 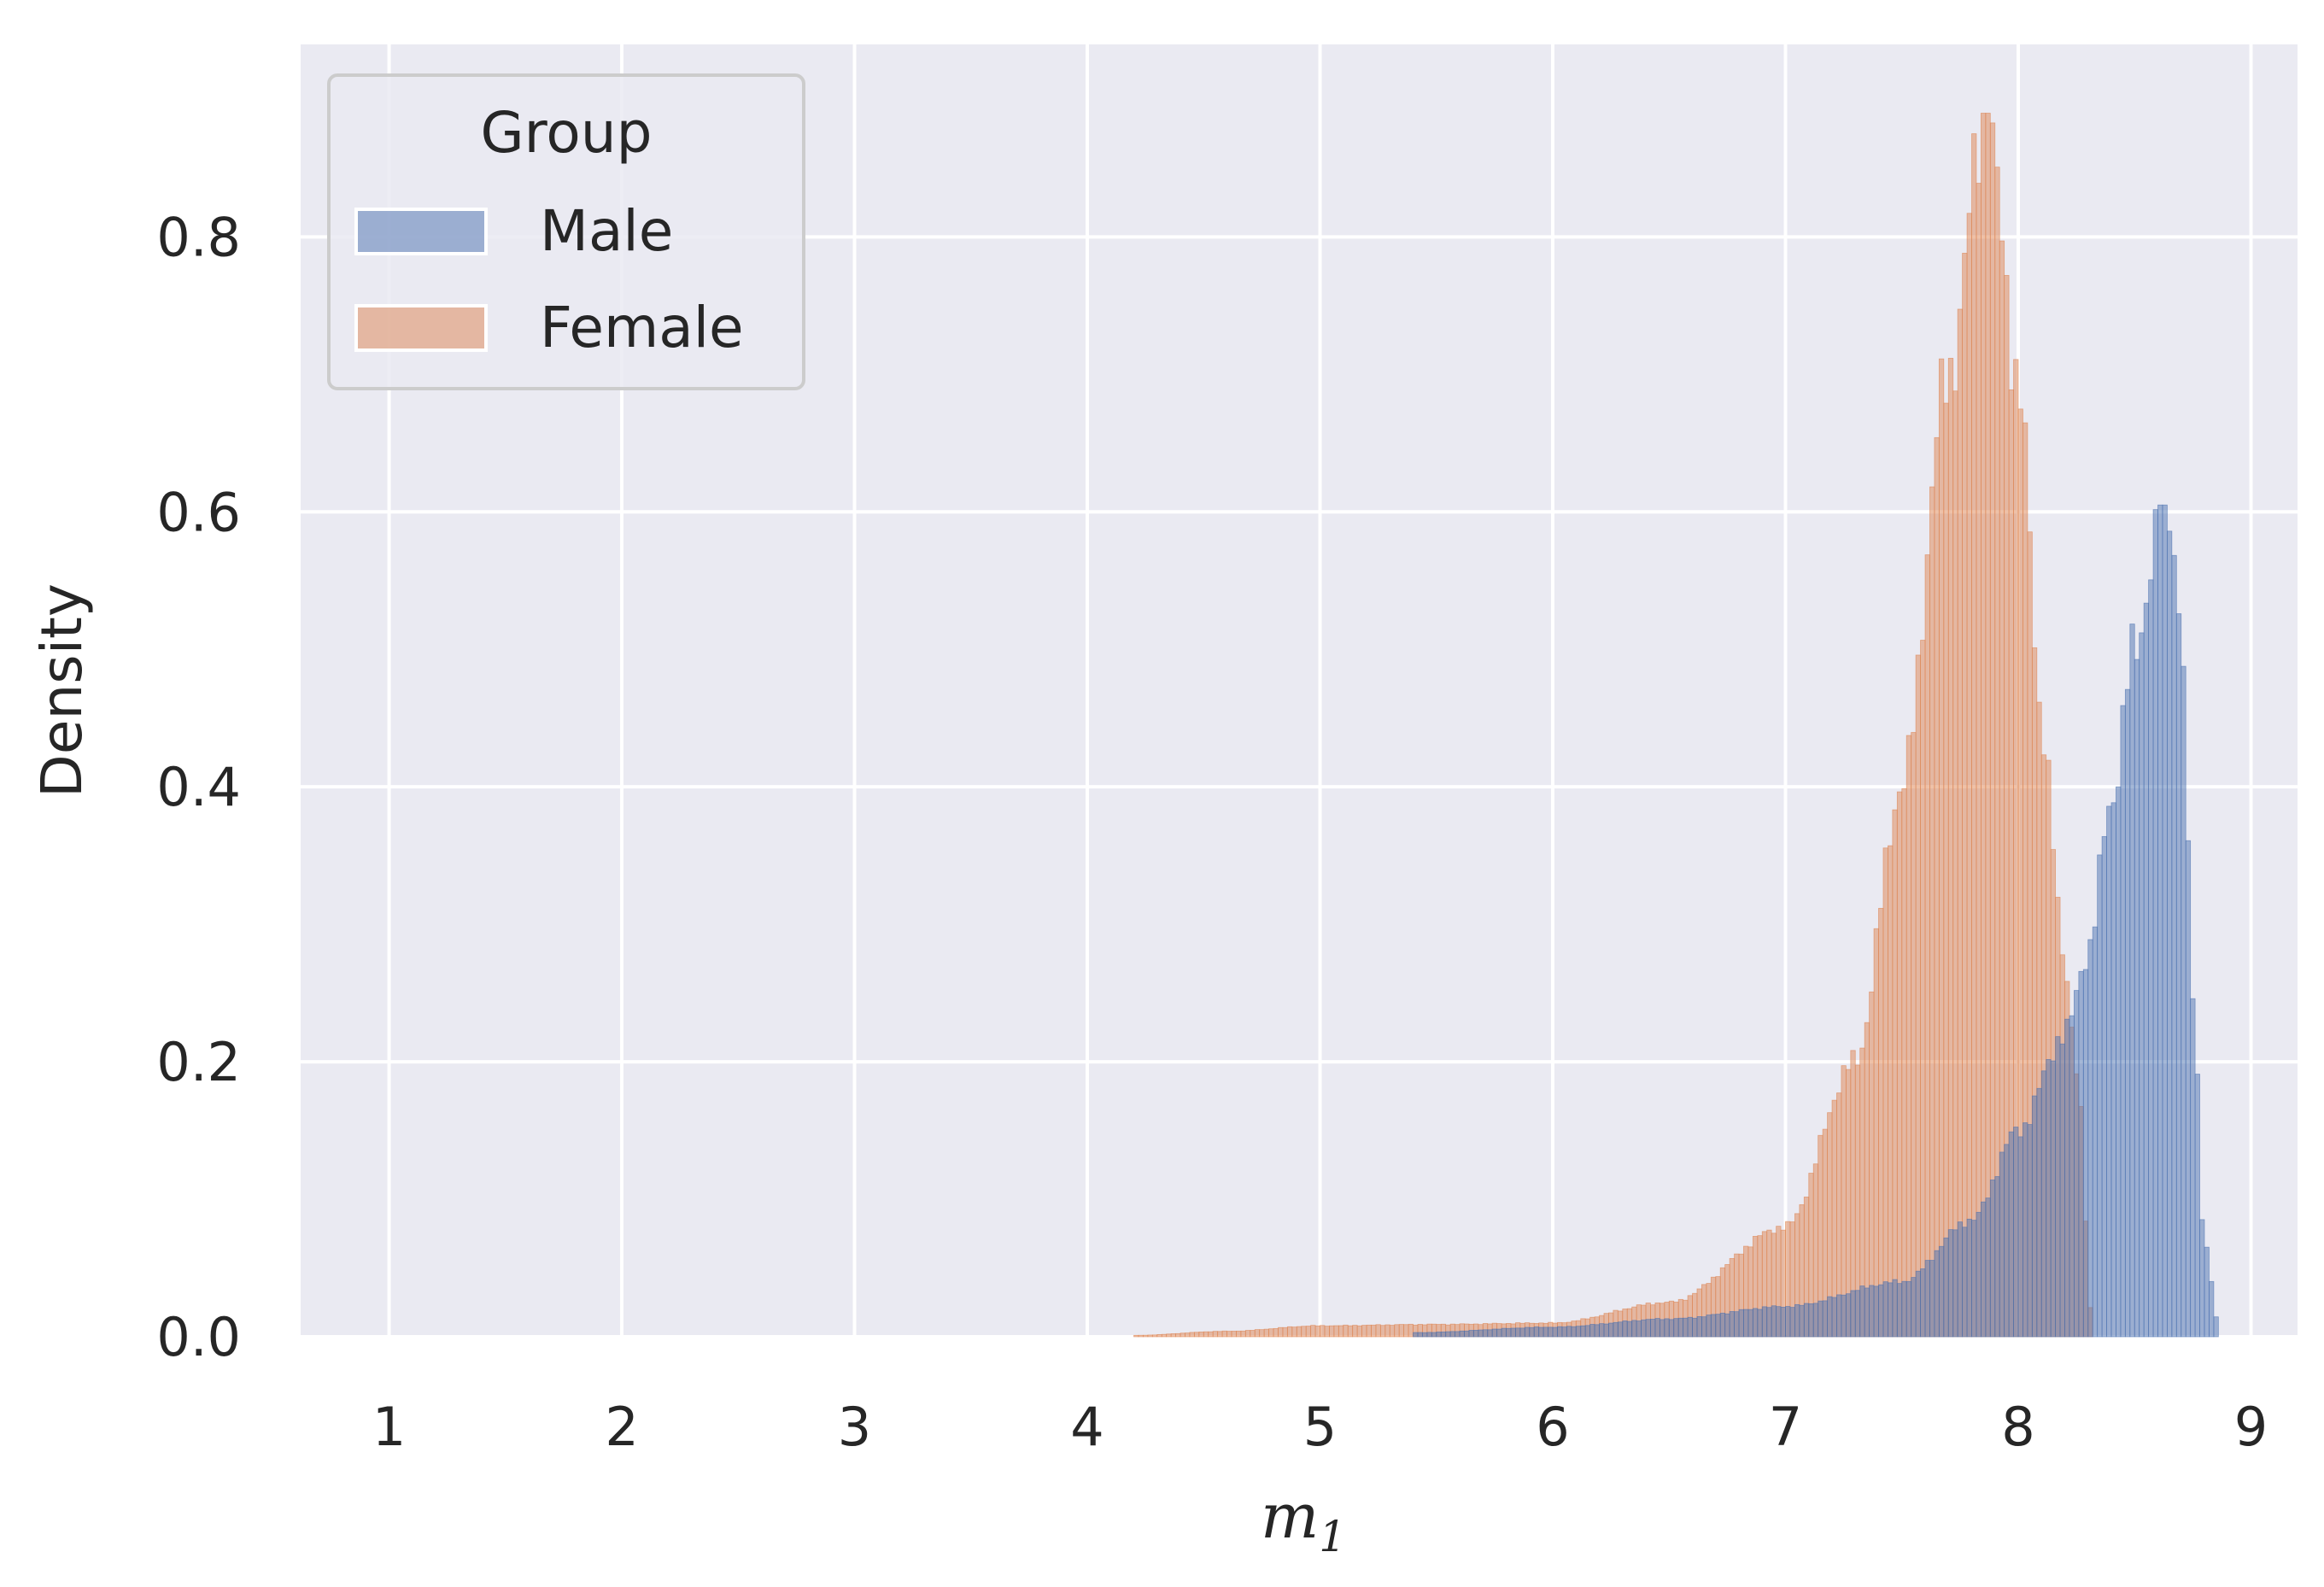 What do you see at coordinates (1290, 1516) in the screenshot?
I see `x-axis-label-main: m` at bounding box center [1290, 1516].